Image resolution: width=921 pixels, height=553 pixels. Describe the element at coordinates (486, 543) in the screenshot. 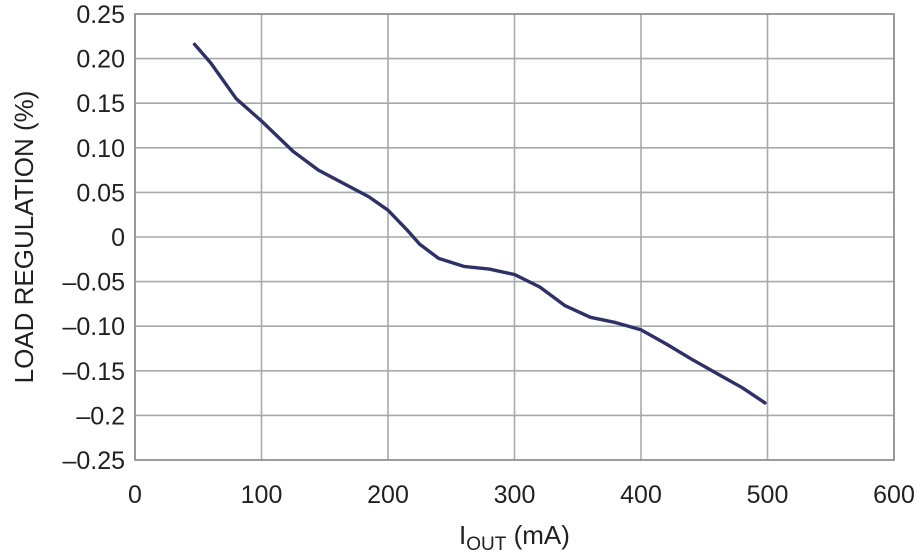

I see `x-axis-label-subscript: OUT` at that location.